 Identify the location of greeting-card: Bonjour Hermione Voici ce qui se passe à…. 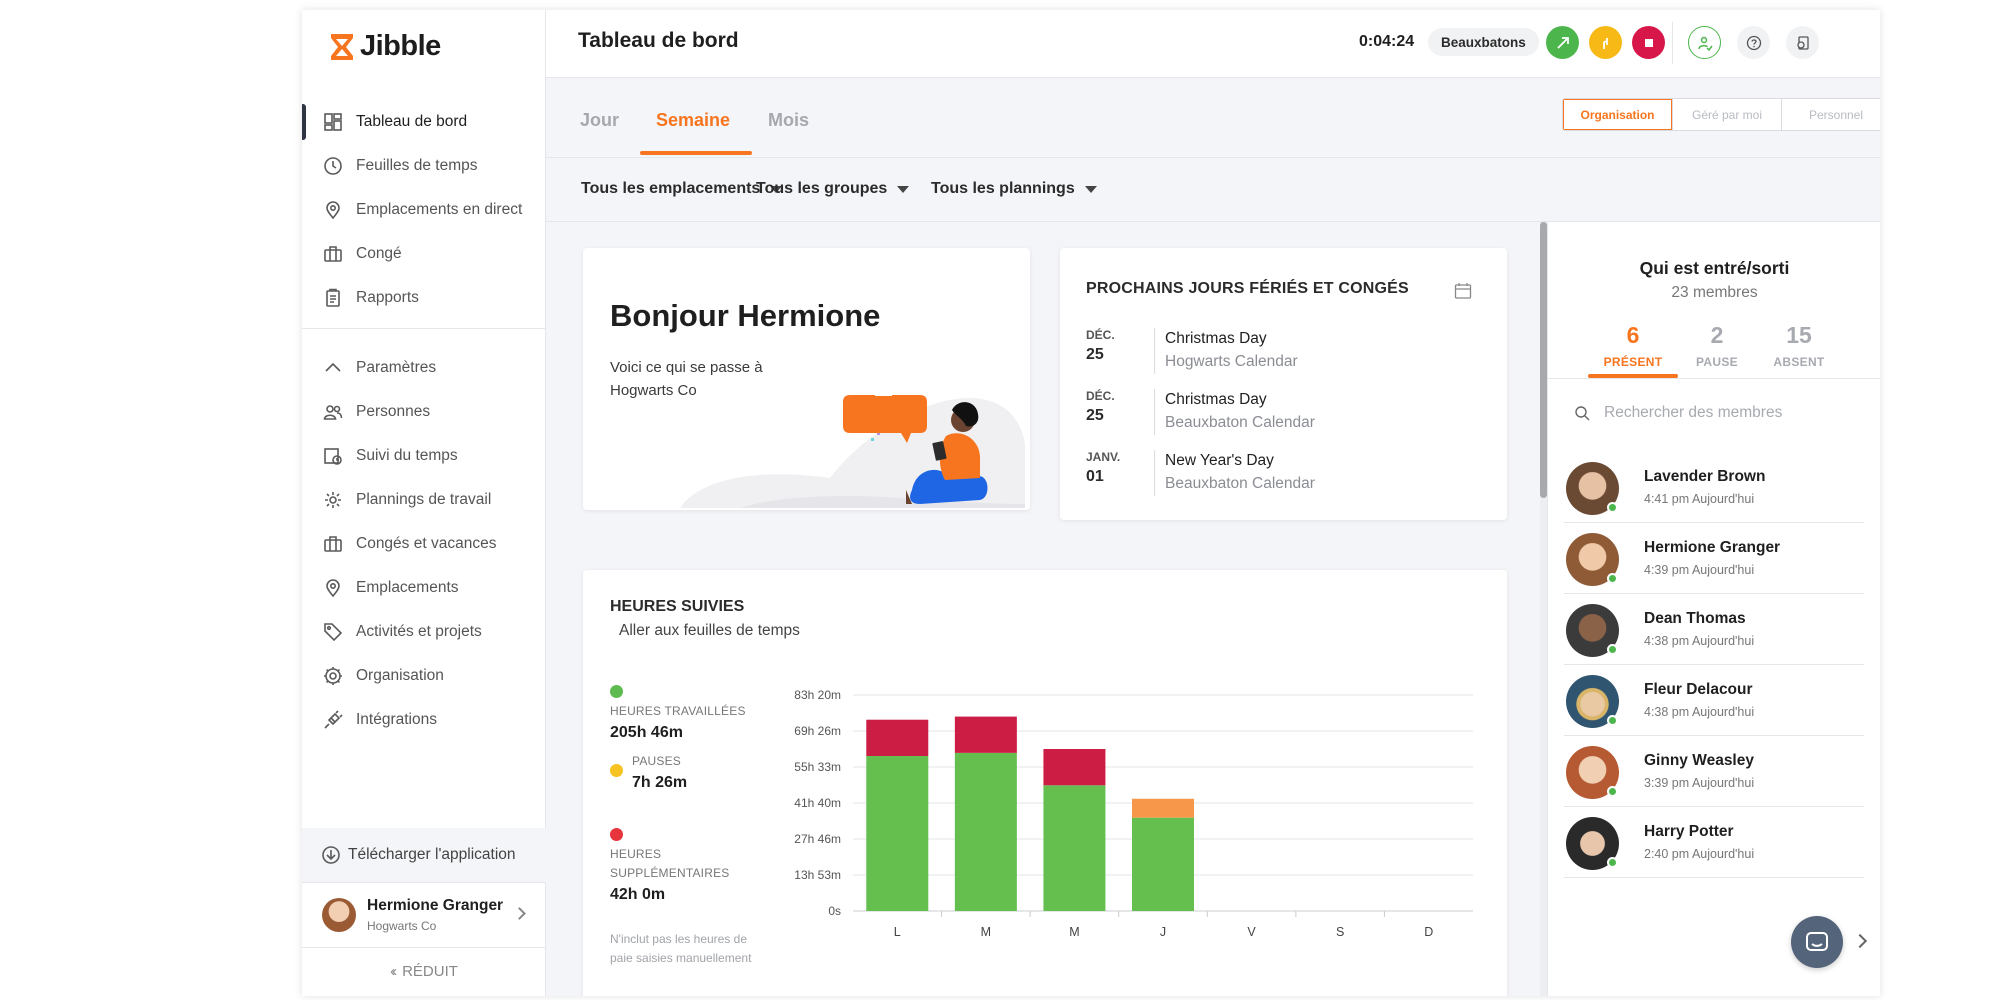
(806, 379).